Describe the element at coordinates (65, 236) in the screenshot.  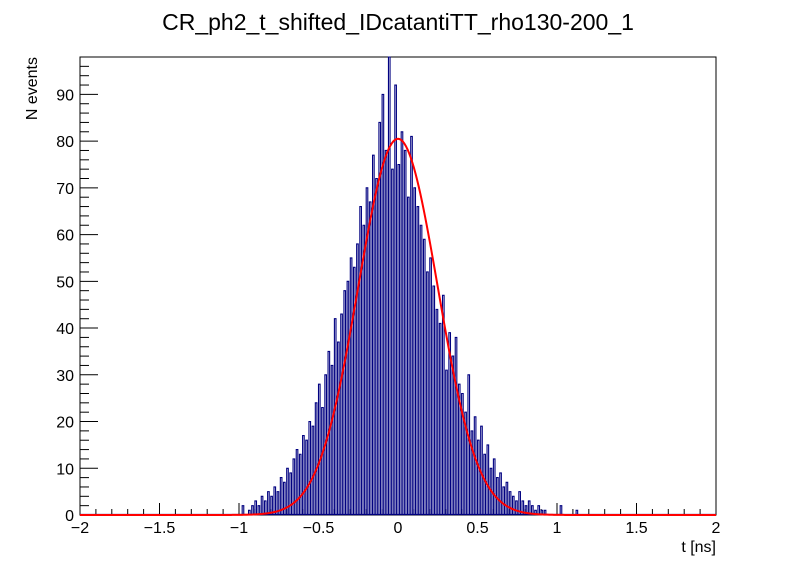
I see `y-tick-label: 60` at that location.